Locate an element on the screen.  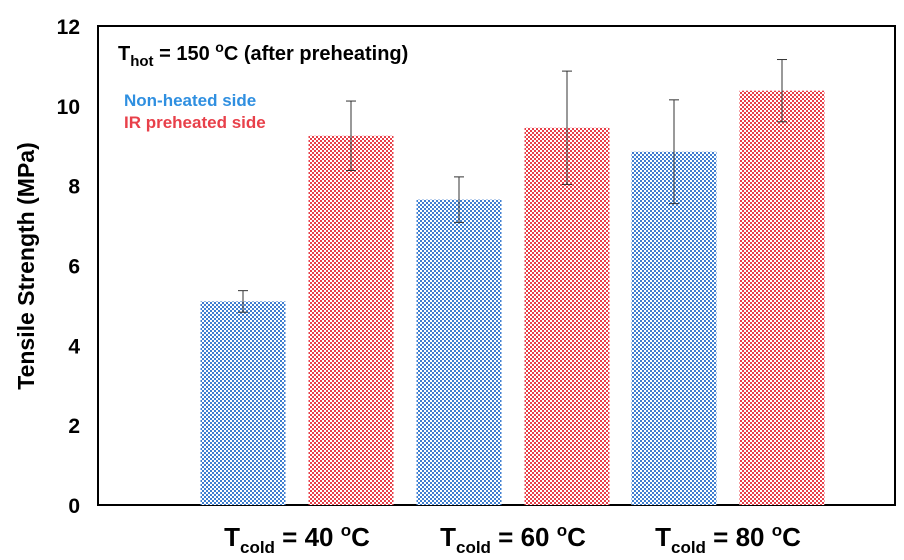
y-tick-label: 2 is located at coordinates (74, 426).